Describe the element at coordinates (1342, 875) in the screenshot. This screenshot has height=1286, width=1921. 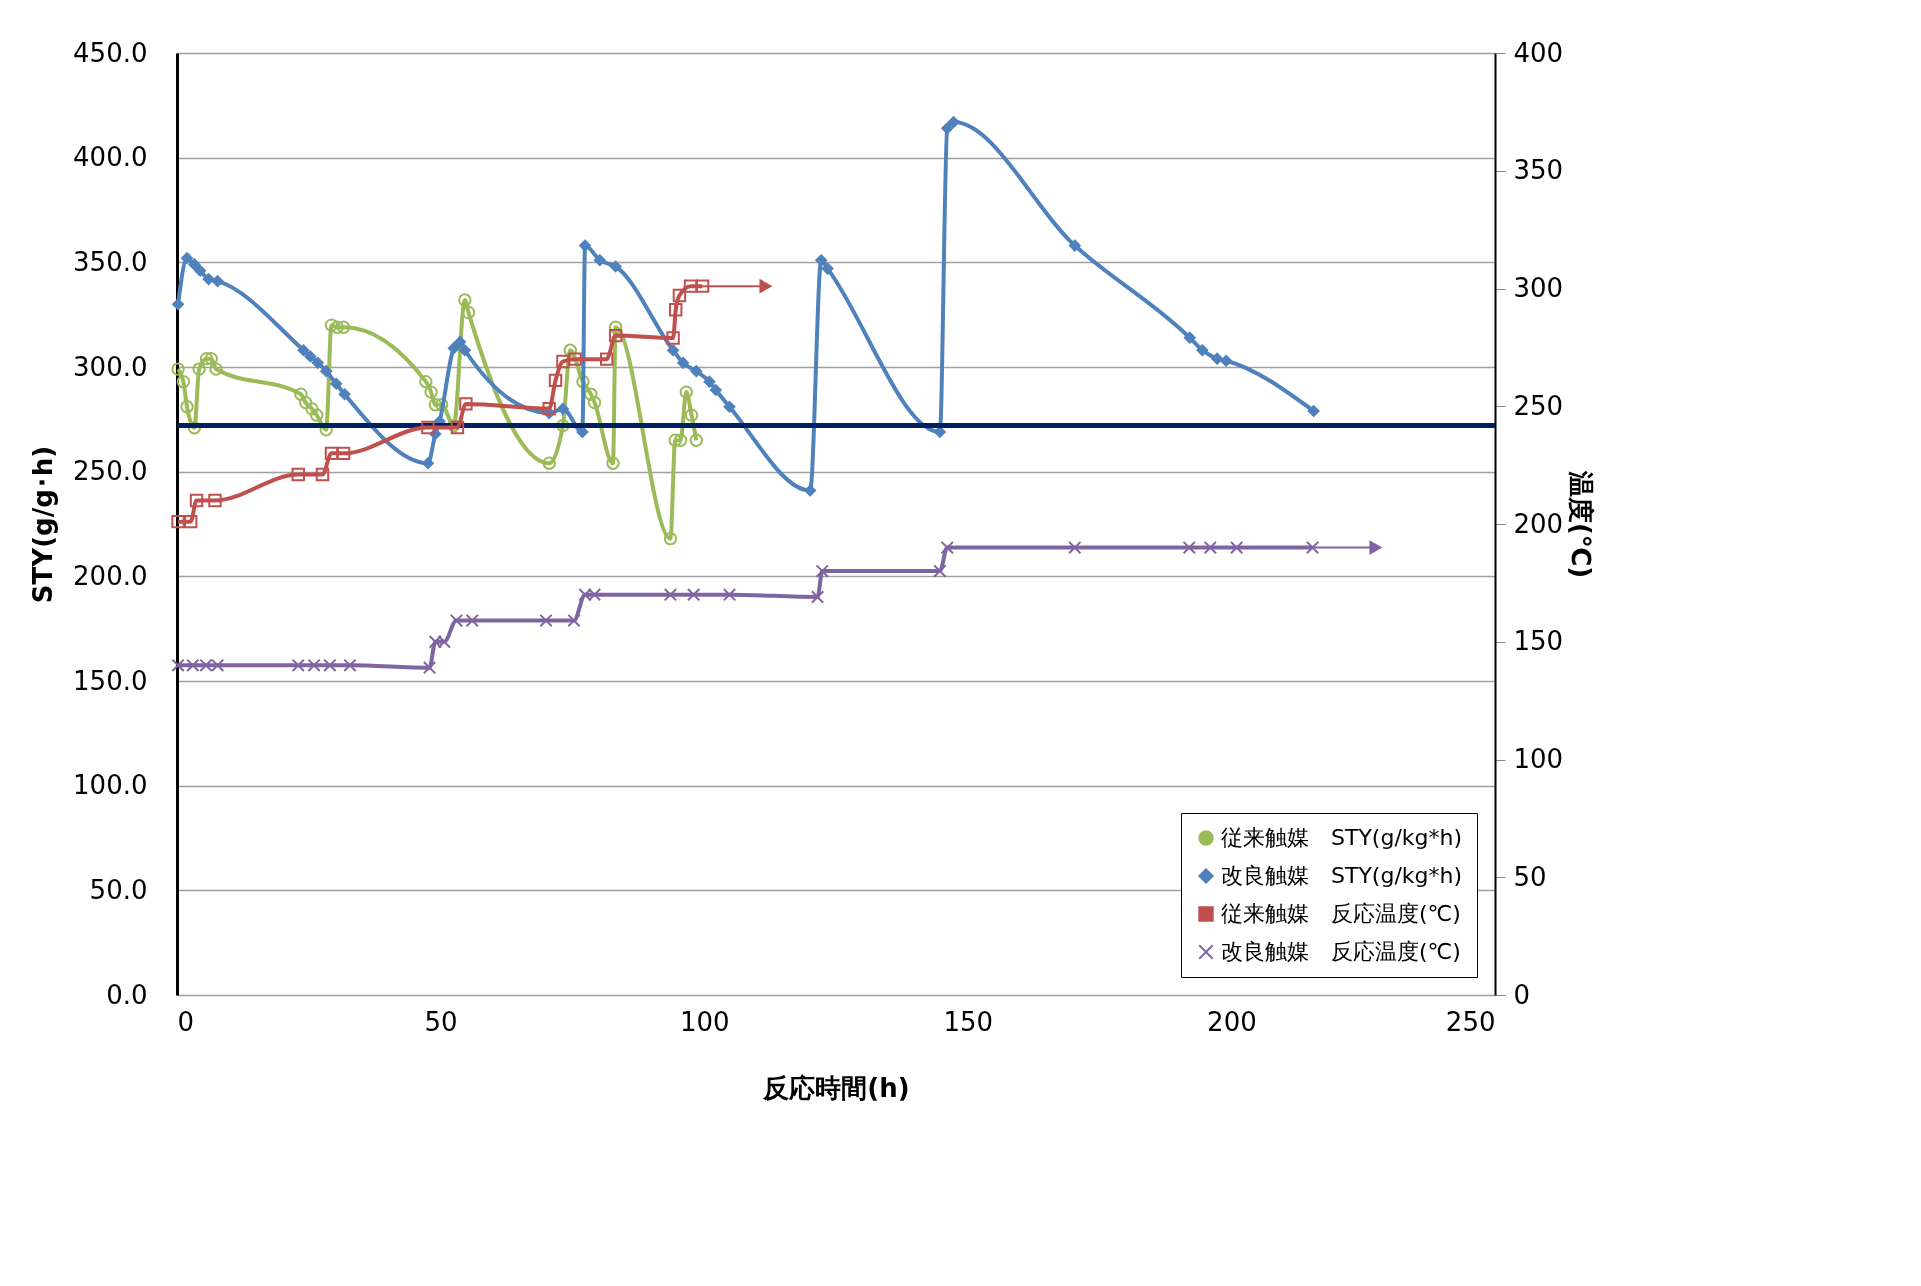
I see `legend-label: 改良触媒 STY(g/kg*h)` at that location.